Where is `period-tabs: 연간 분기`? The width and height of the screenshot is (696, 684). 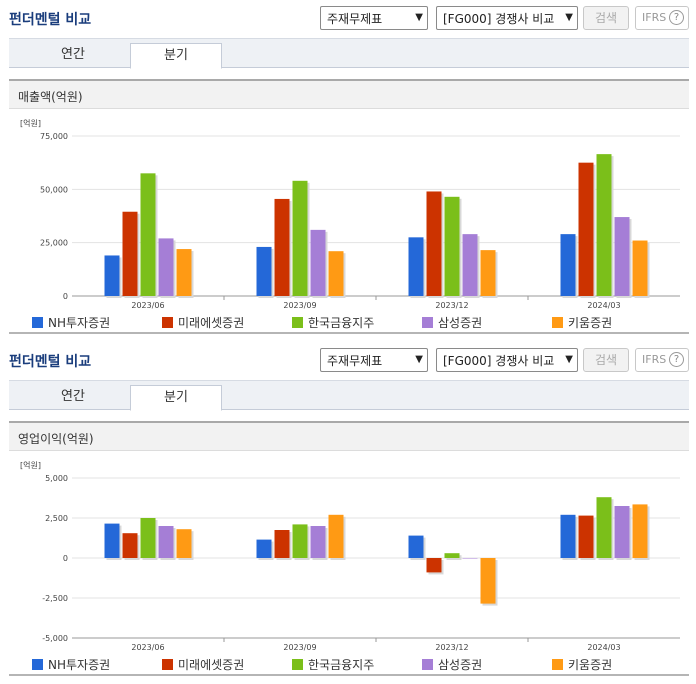 period-tabs: 연간 분기 is located at coordinates (349, 53).